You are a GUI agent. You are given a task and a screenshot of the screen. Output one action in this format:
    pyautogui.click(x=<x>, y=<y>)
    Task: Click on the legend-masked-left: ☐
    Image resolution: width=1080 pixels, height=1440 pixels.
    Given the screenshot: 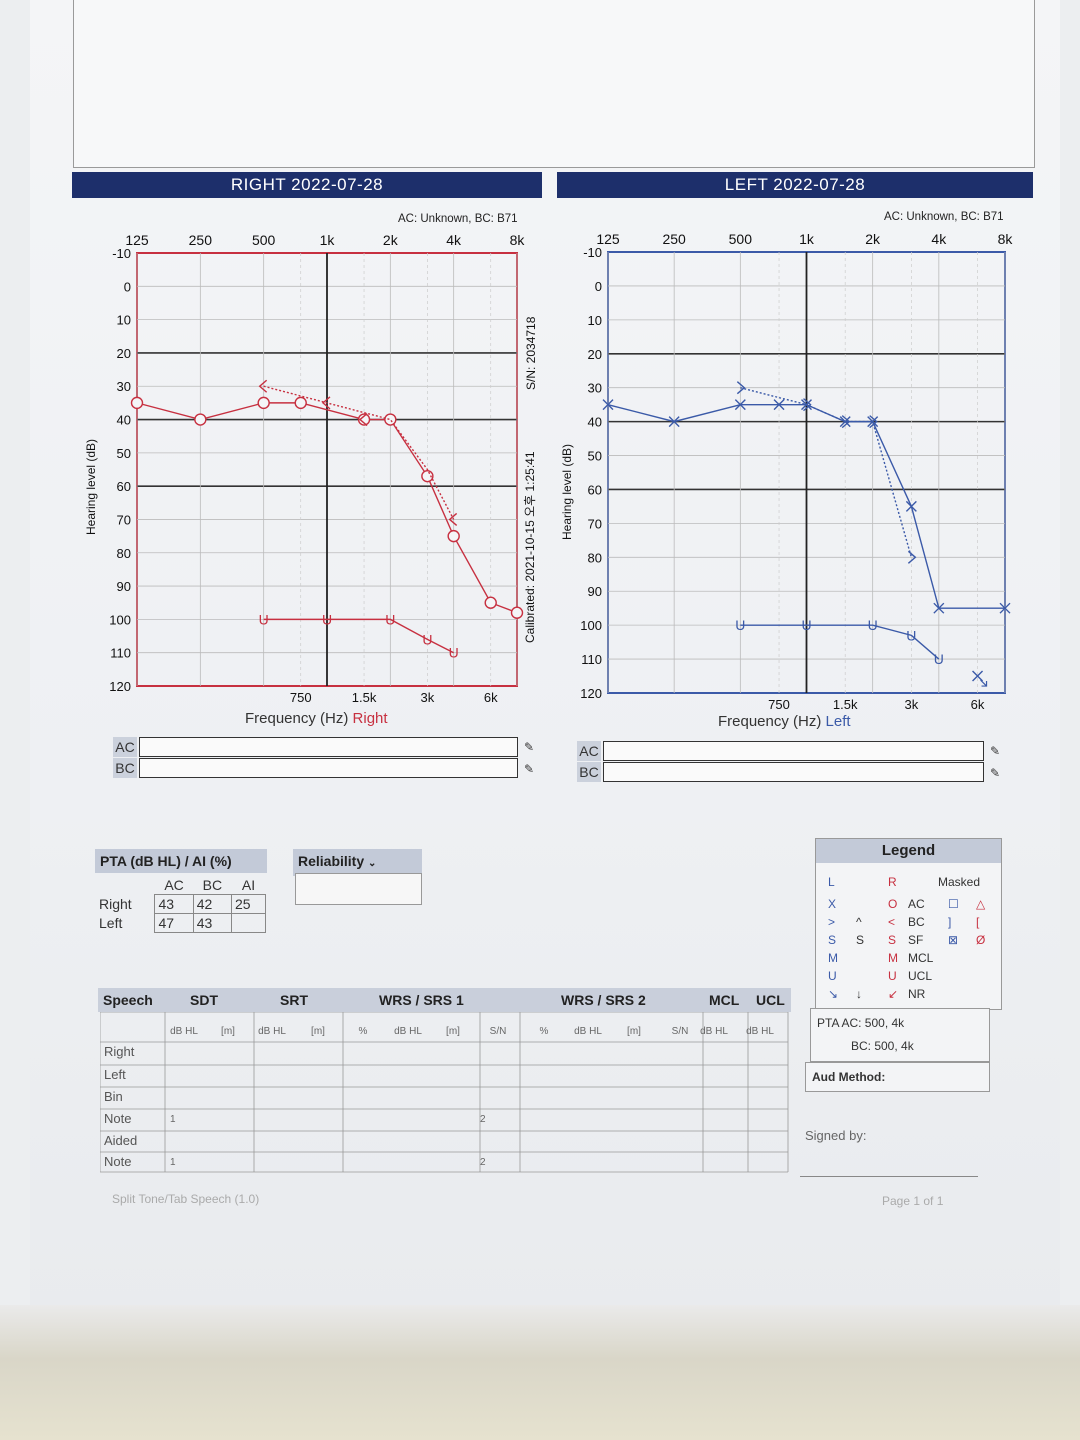 What is the action you would take?
    pyautogui.click(x=953, y=904)
    